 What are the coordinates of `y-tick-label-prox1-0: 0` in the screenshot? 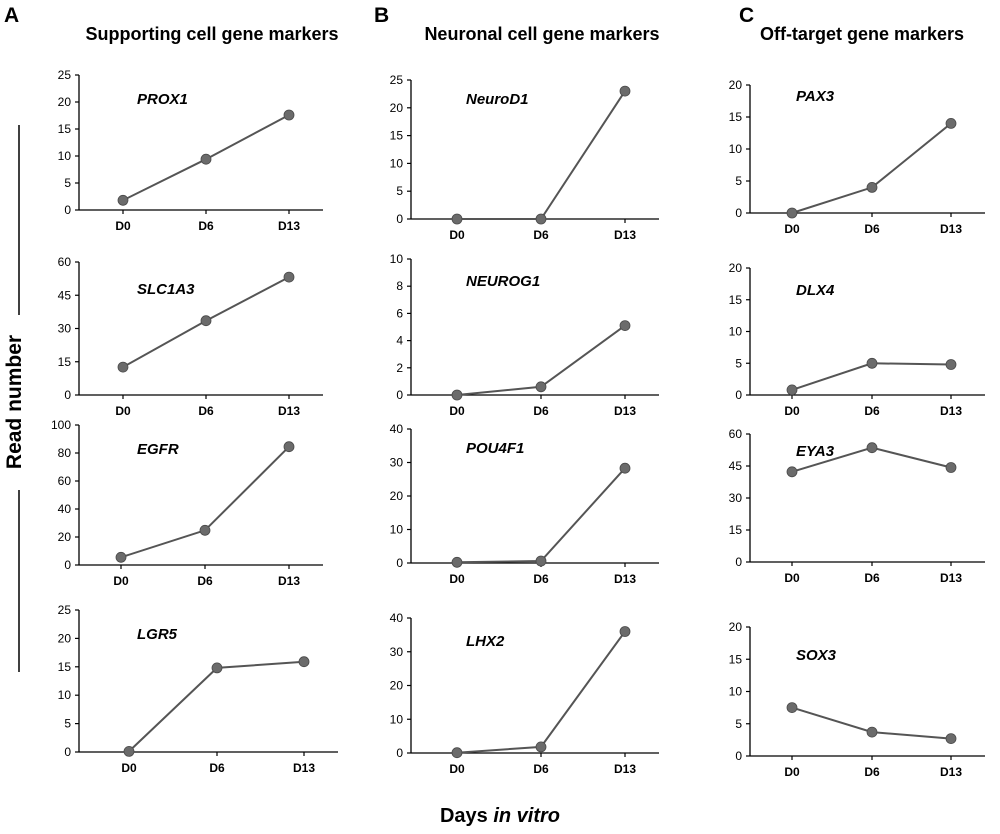 It's located at (67, 210).